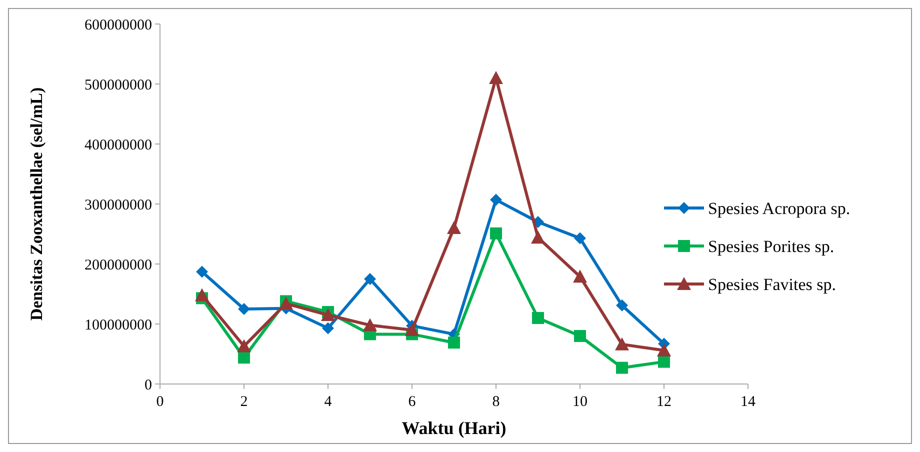 This screenshot has width=920, height=452. Describe the element at coordinates (328, 402) in the screenshot. I see `x-tick-label: 4` at that location.